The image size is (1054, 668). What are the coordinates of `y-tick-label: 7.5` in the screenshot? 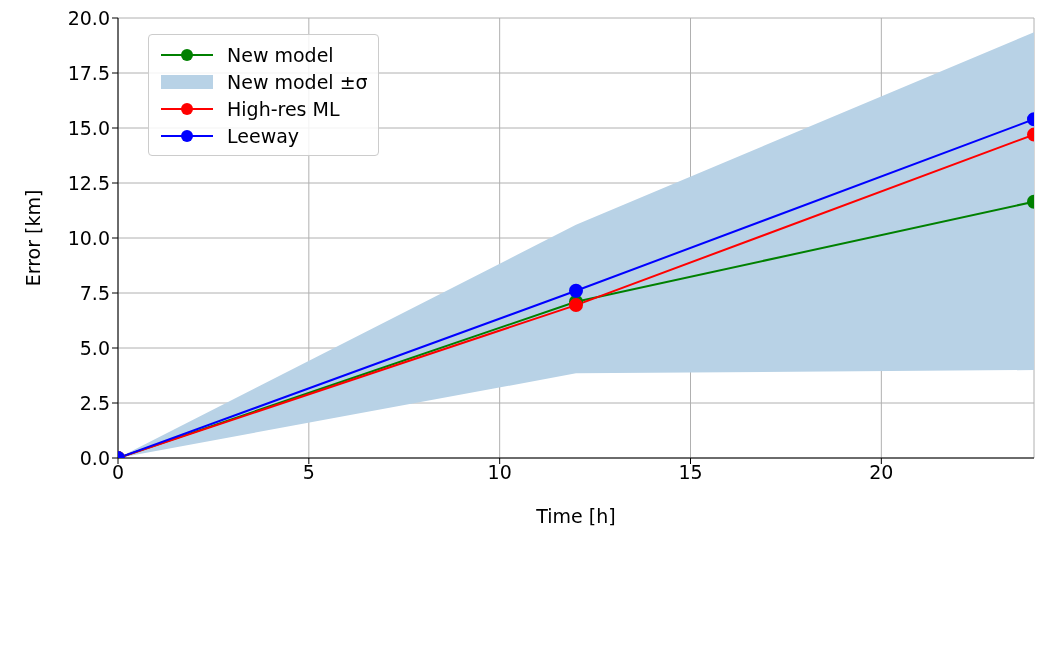 It's located at (94, 292).